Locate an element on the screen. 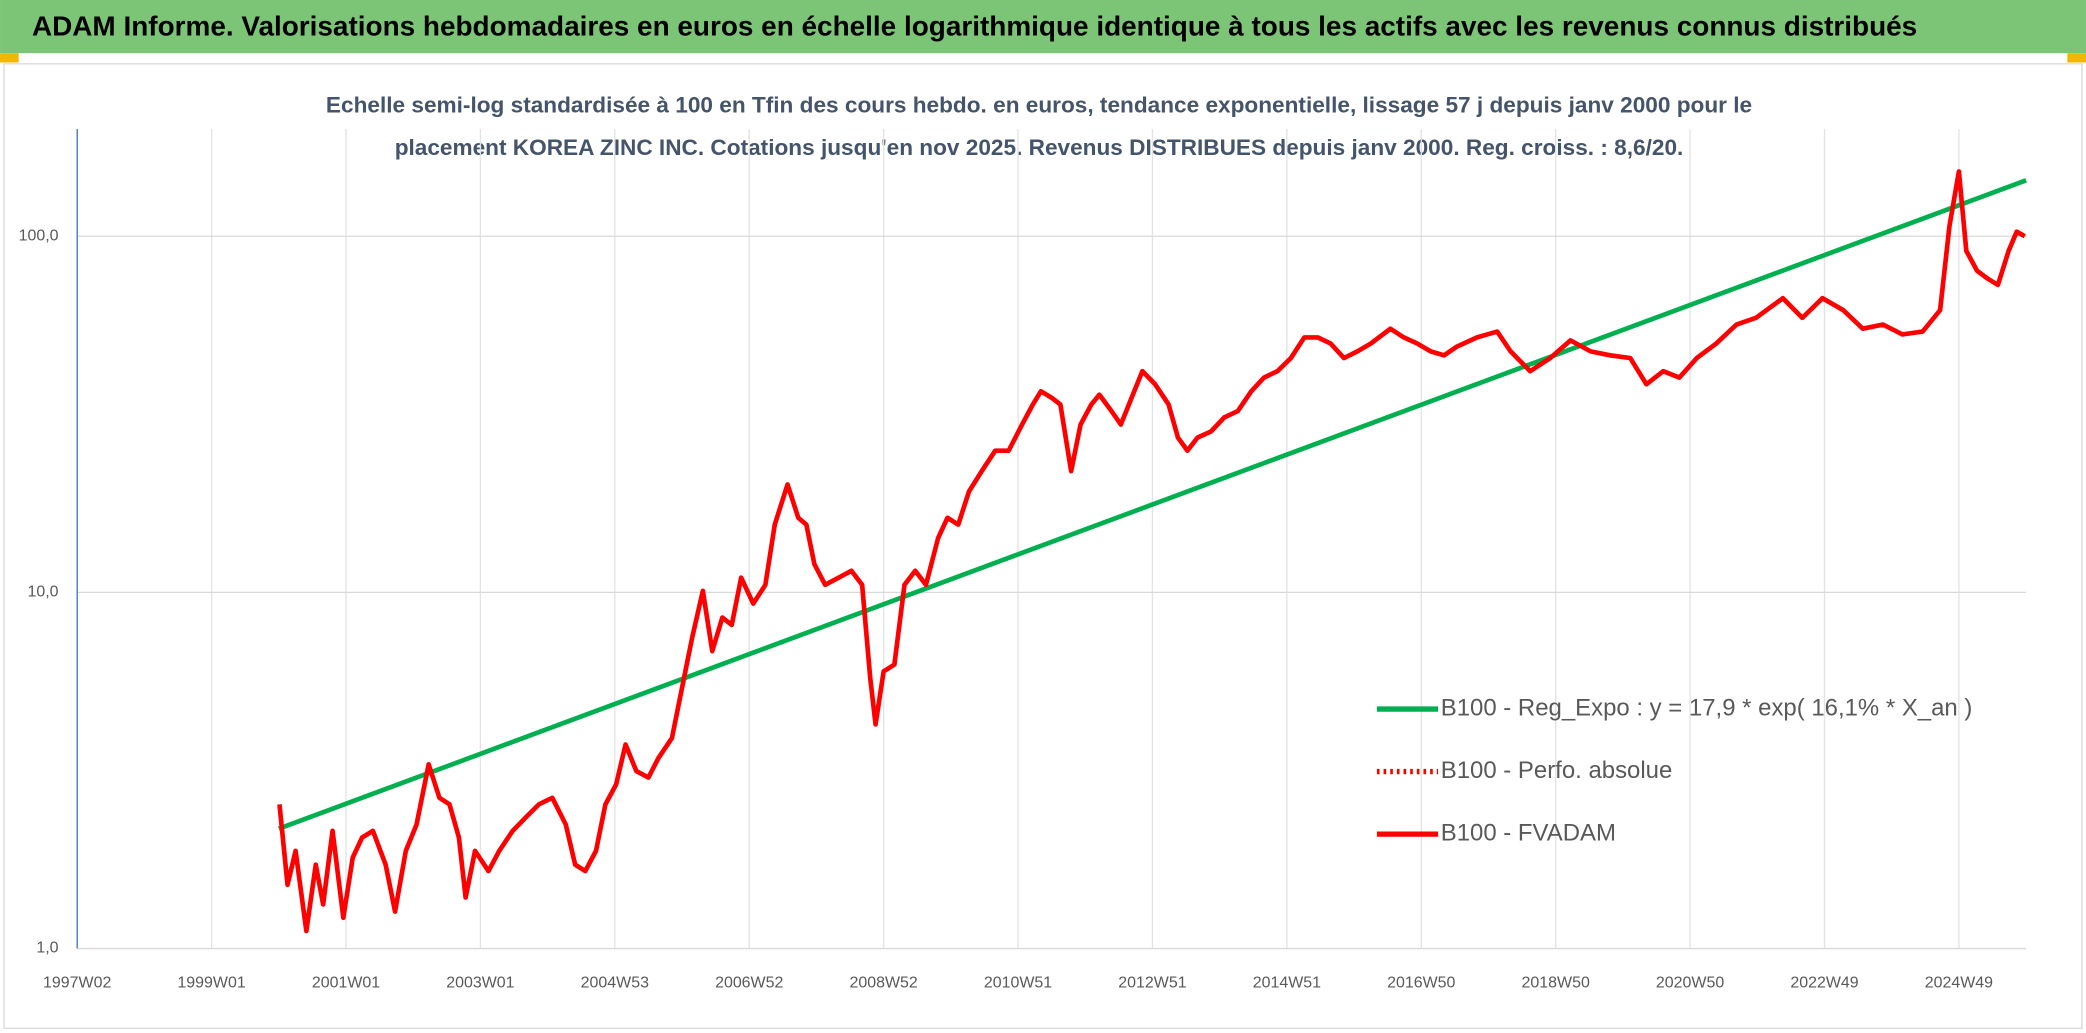 The height and width of the screenshot is (1033, 2086). x-tick-label: 2004W53 is located at coordinates (615, 982).